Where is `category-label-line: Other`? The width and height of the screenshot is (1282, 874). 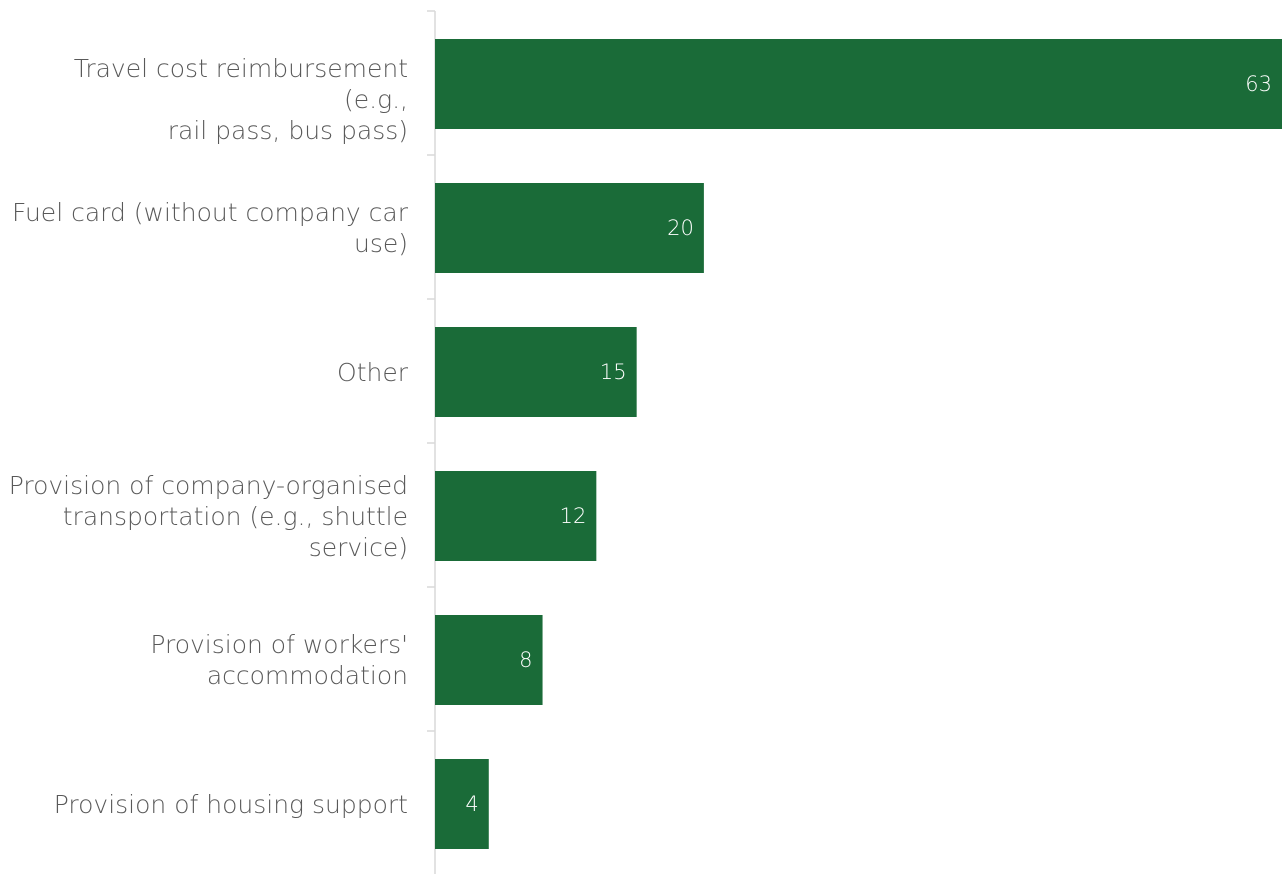
category-label-line: Other is located at coordinates (372, 372).